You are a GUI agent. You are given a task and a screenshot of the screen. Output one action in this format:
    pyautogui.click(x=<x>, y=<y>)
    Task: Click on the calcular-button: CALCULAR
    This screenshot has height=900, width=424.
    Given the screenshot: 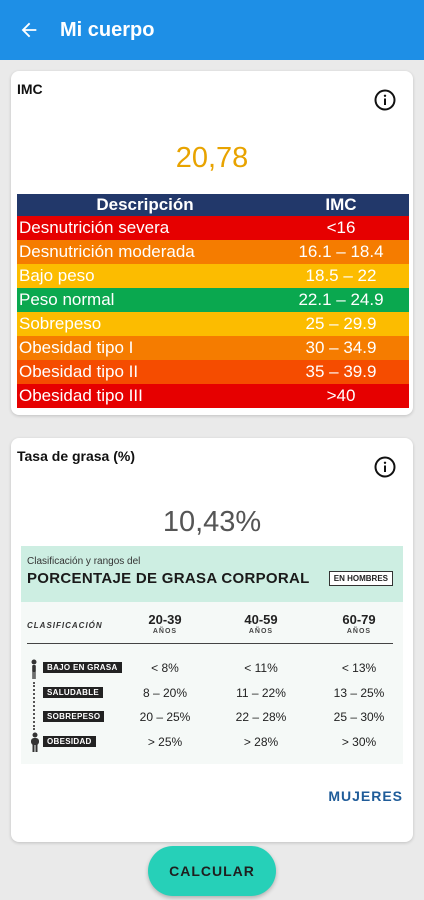 What is the action you would take?
    pyautogui.click(x=212, y=871)
    